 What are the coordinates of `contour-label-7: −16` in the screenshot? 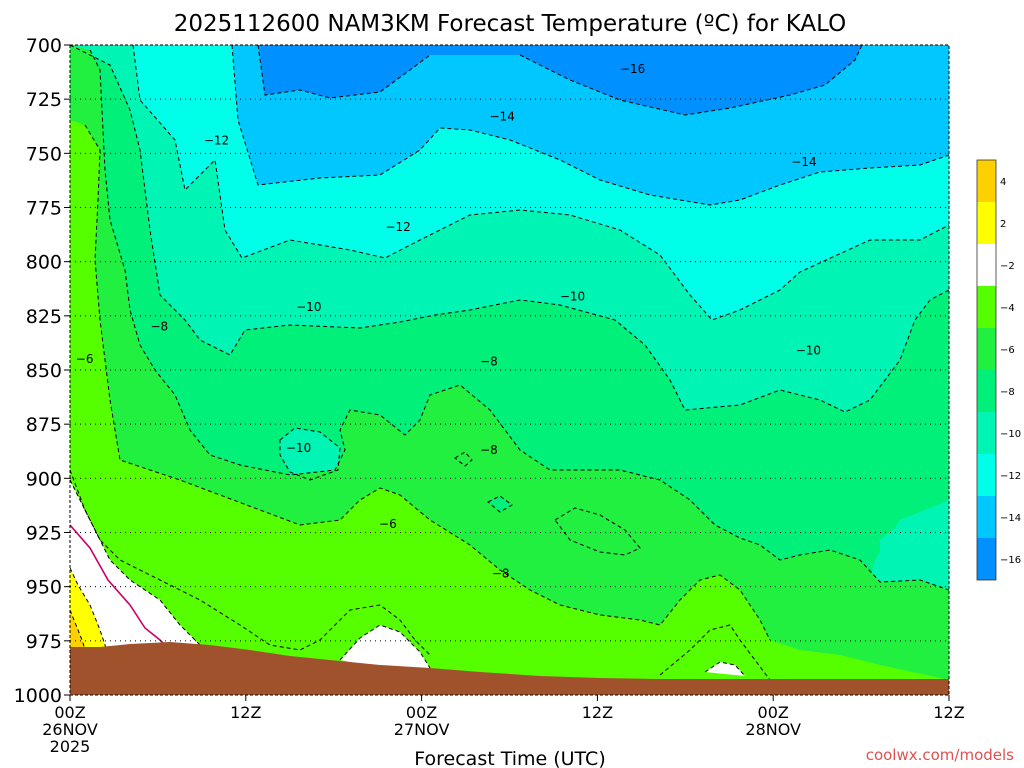 It's located at (632, 69).